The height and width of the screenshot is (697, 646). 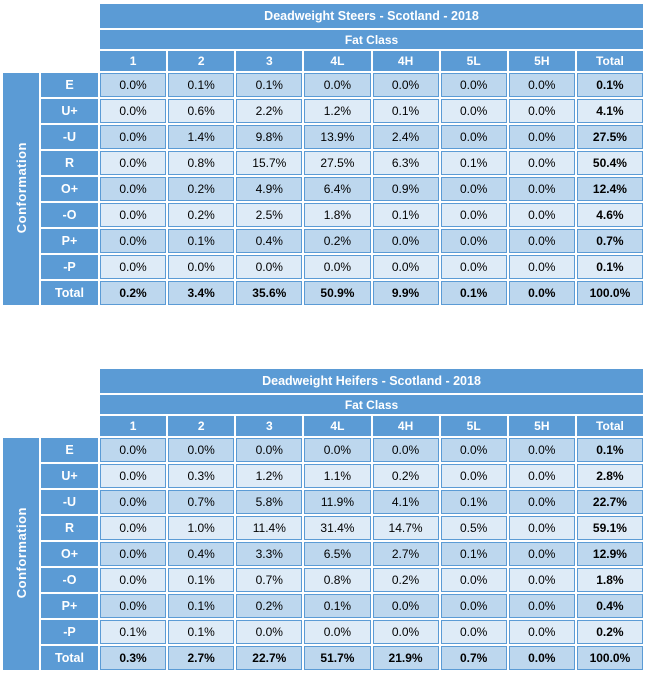 What do you see at coordinates (323, 215) in the screenshot?
I see `table-row: -O 0.0% 0.2% 2.5% 1.8% 0.1% 0.0% 0.0% 4.6%` at bounding box center [323, 215].